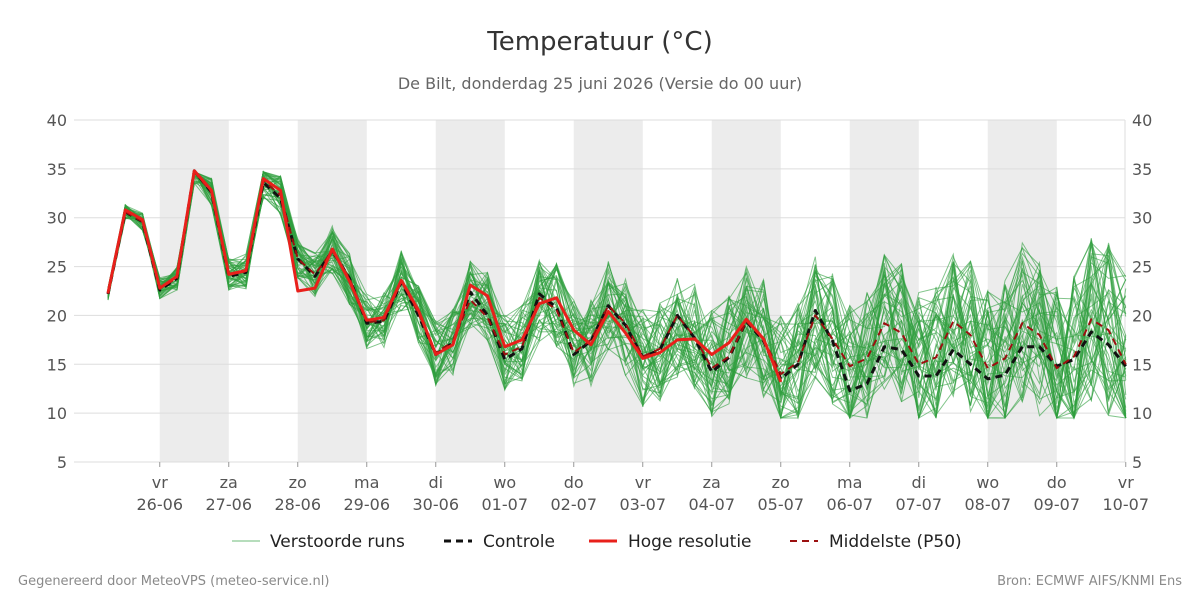  I want to click on y-tick-left-20: 20, so click(57, 315).